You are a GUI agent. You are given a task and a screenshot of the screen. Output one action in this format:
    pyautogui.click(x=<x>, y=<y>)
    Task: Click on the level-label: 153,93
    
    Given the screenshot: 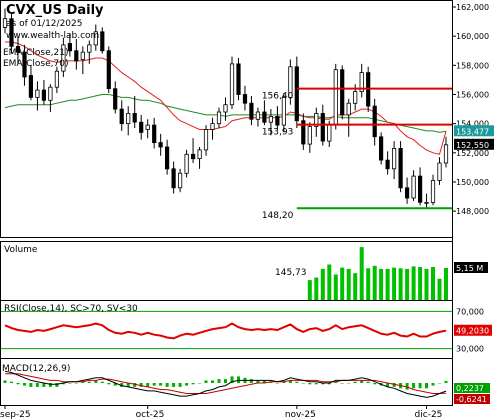 What is the action you would take?
    pyautogui.click(x=278, y=133)
    